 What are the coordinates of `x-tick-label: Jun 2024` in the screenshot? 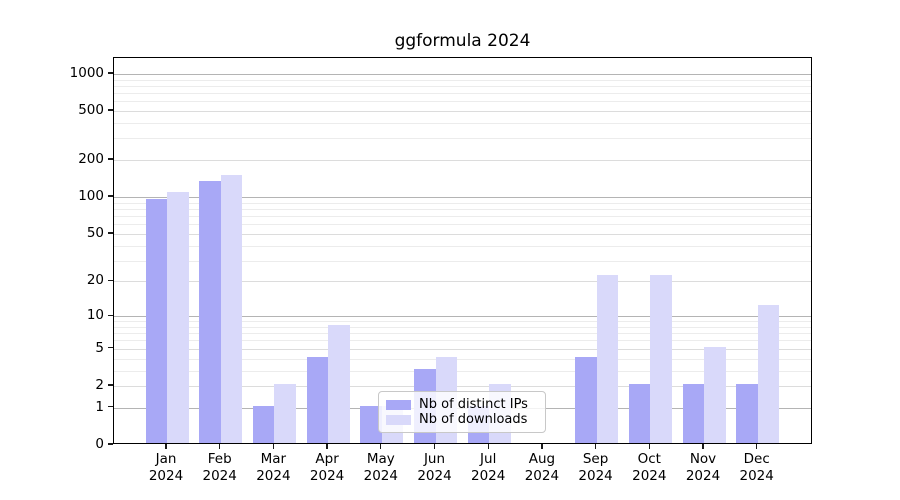 It's located at (434, 467).